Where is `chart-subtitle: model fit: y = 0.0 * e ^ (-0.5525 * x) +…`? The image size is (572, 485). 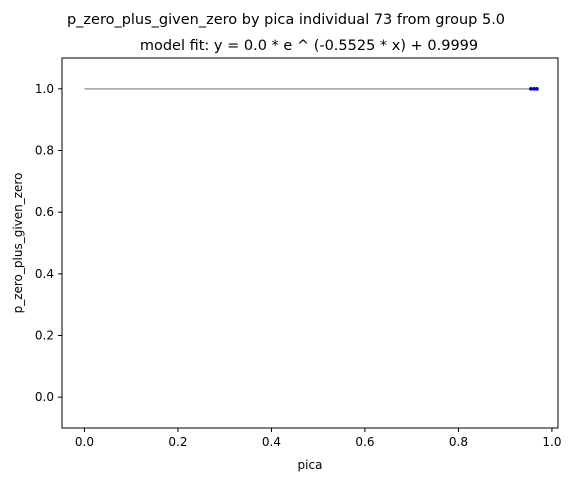 chart-subtitle: model fit: y = 0.0 * e ^ (-0.5525 * x) +… is located at coordinates (309, 46).